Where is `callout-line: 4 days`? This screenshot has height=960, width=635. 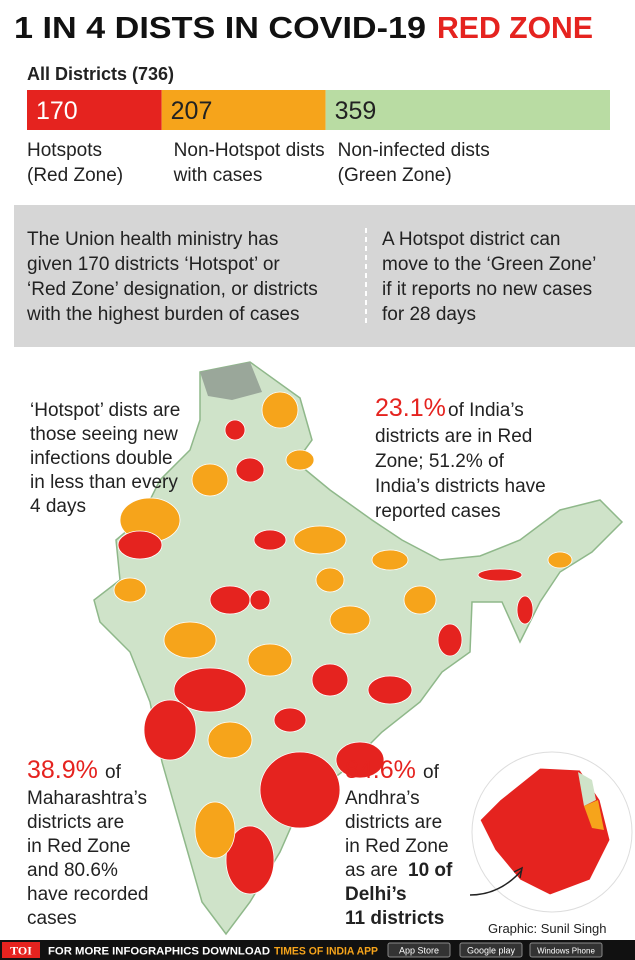 callout-line: 4 days is located at coordinates (58, 506).